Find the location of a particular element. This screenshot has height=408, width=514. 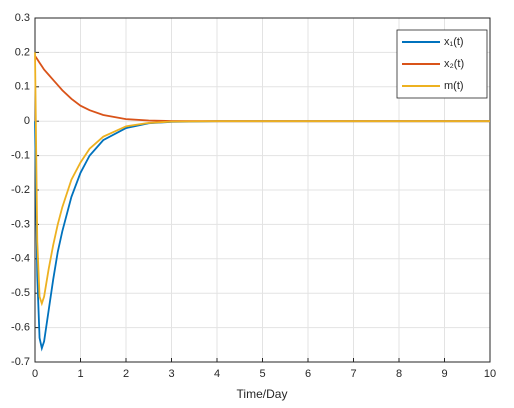

x-tick-label: 10 is located at coordinates (490, 374).